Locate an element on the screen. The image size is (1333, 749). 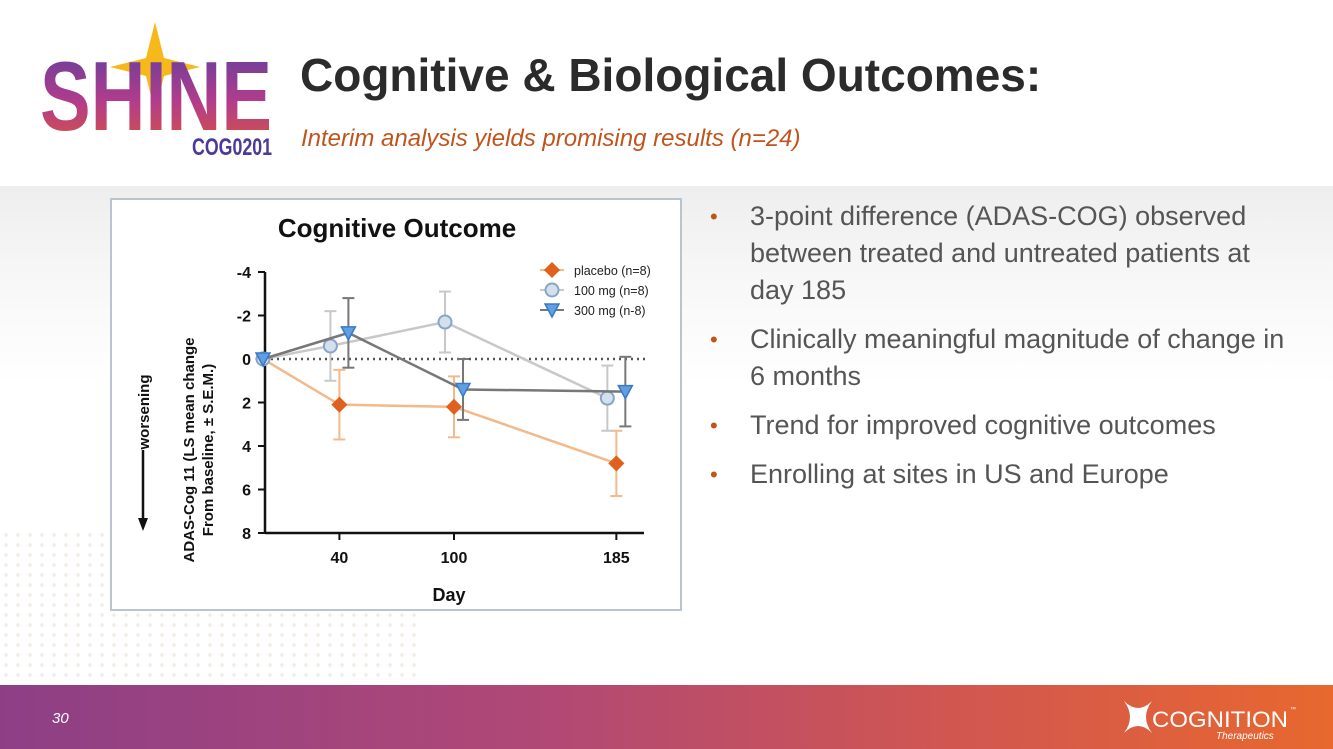
bullet-item: • Trend for improved cognitive outcomes is located at coordinates (1005, 425).